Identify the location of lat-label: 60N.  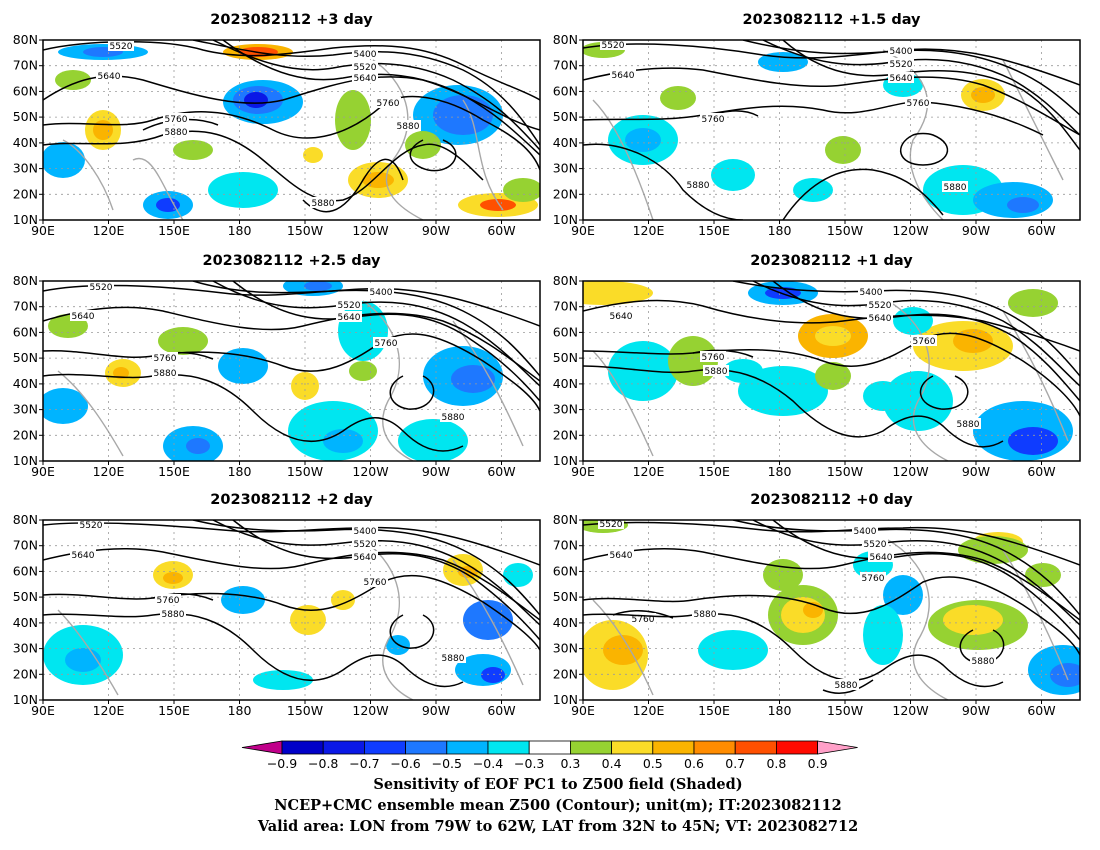
(565, 331).